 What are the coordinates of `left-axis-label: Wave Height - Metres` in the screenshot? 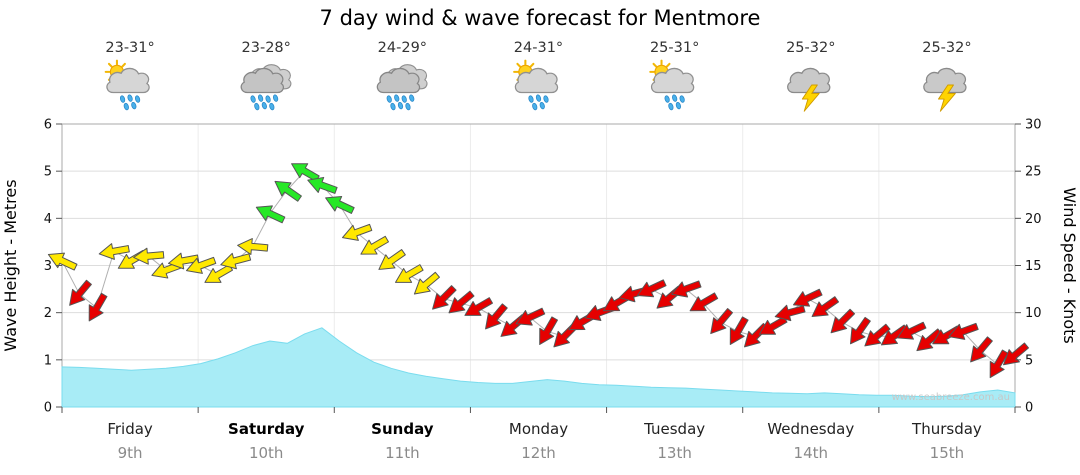 It's located at (10, 265).